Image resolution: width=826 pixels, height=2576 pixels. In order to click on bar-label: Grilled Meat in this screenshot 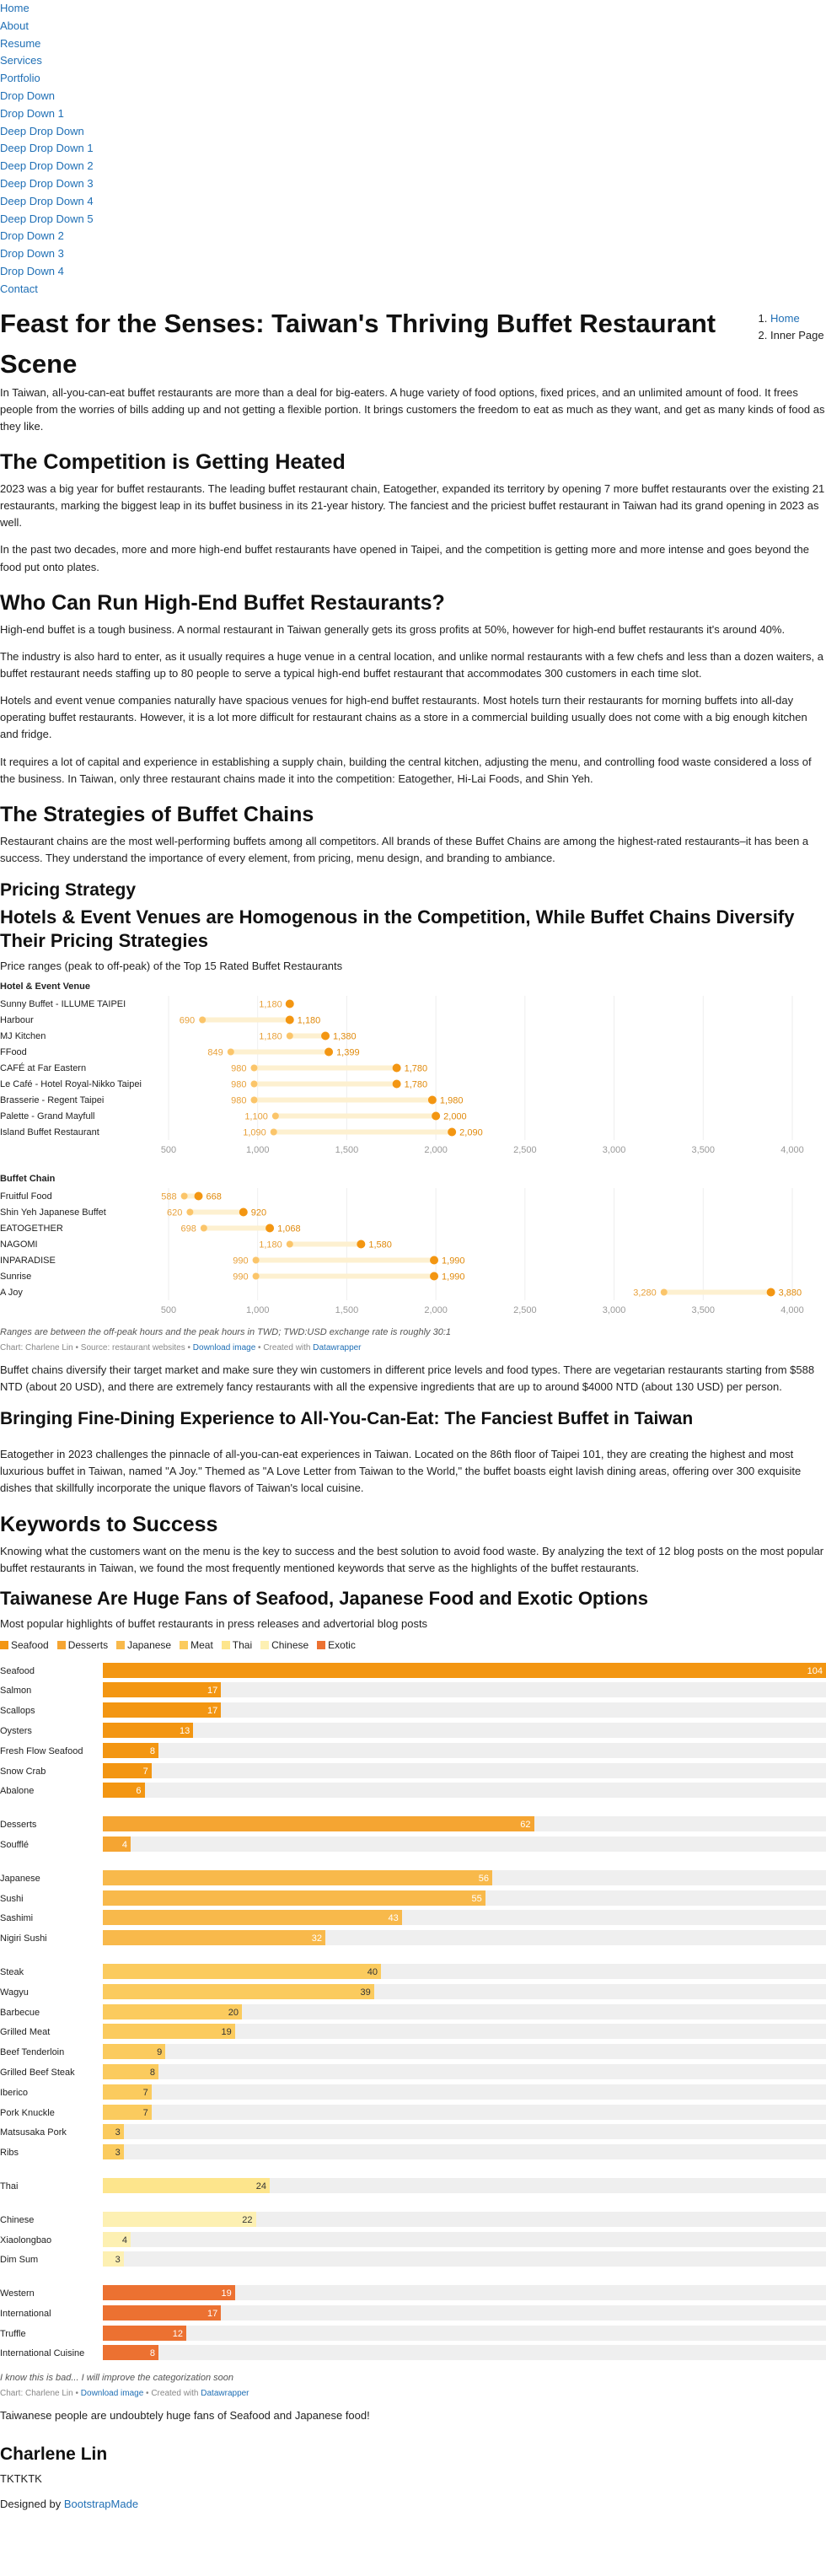, I will do `click(25, 2032)`.